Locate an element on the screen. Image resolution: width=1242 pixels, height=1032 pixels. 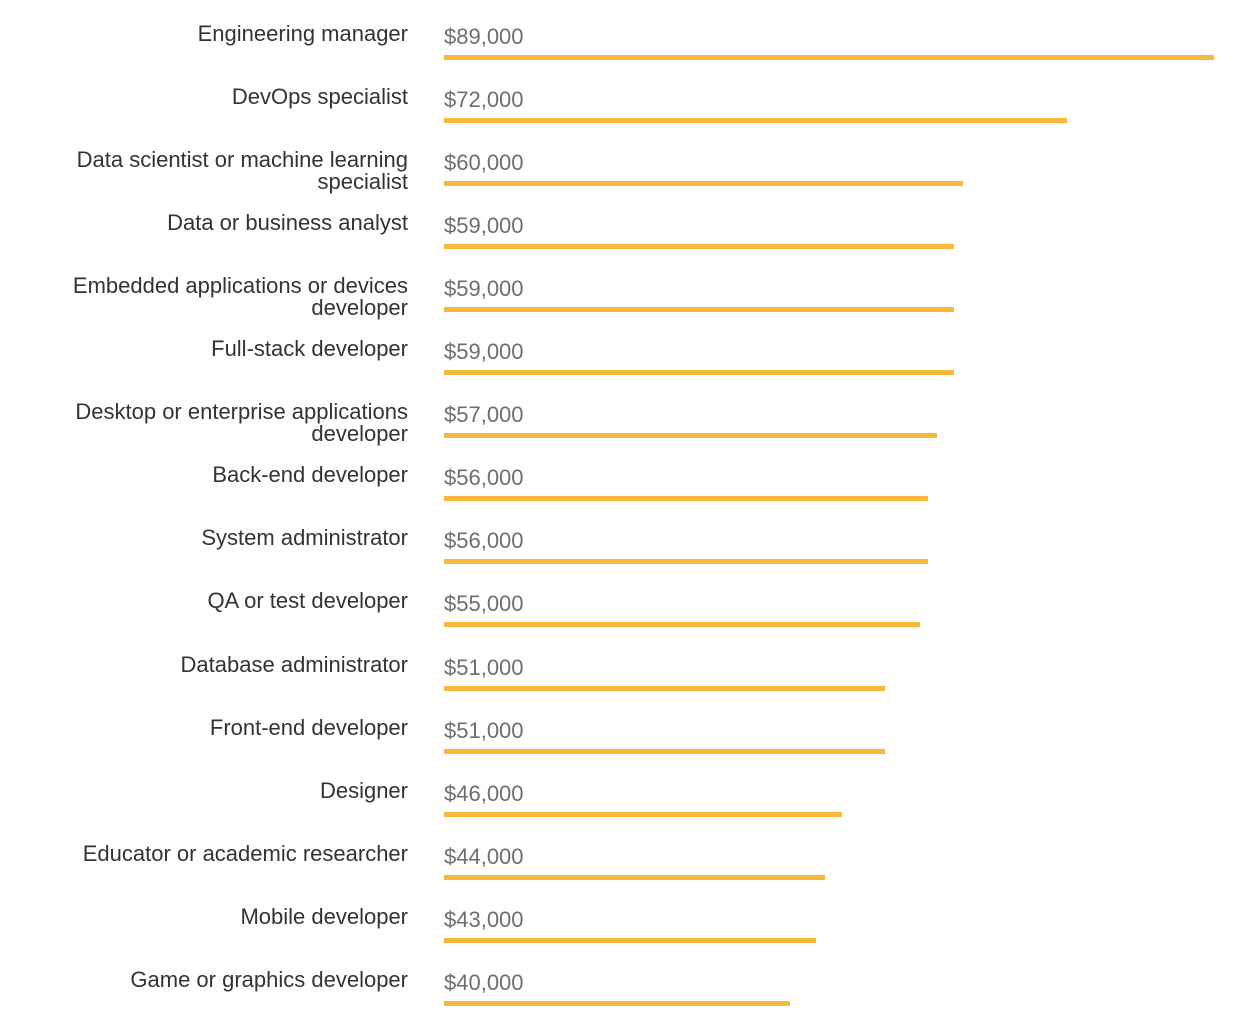
category-label: Database administrator is located at coordinates (294, 664).